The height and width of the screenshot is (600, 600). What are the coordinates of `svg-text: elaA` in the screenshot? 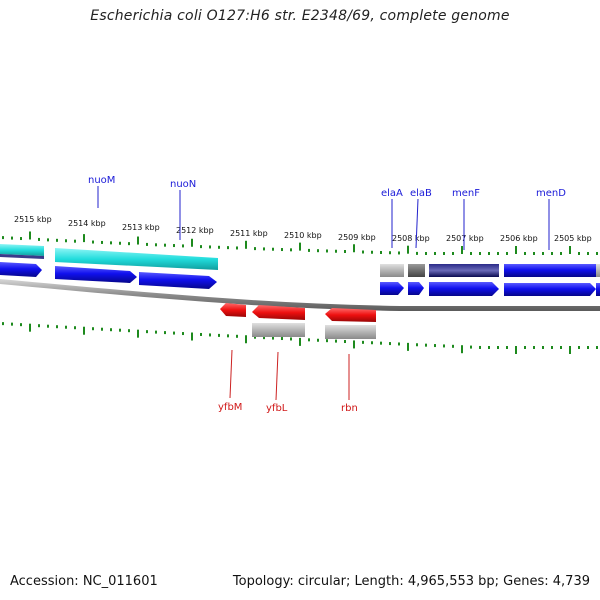 It's located at (392, 193).